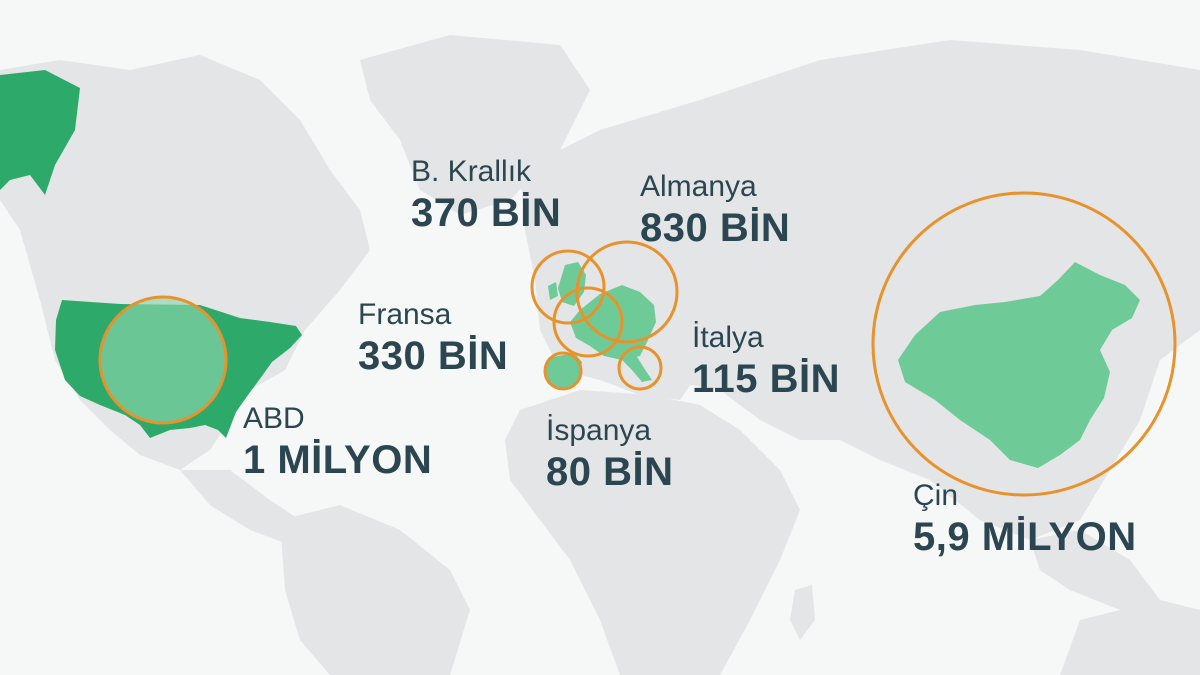 This screenshot has width=1200, height=675. I want to click on country-value: 80 BİN, so click(610, 472).